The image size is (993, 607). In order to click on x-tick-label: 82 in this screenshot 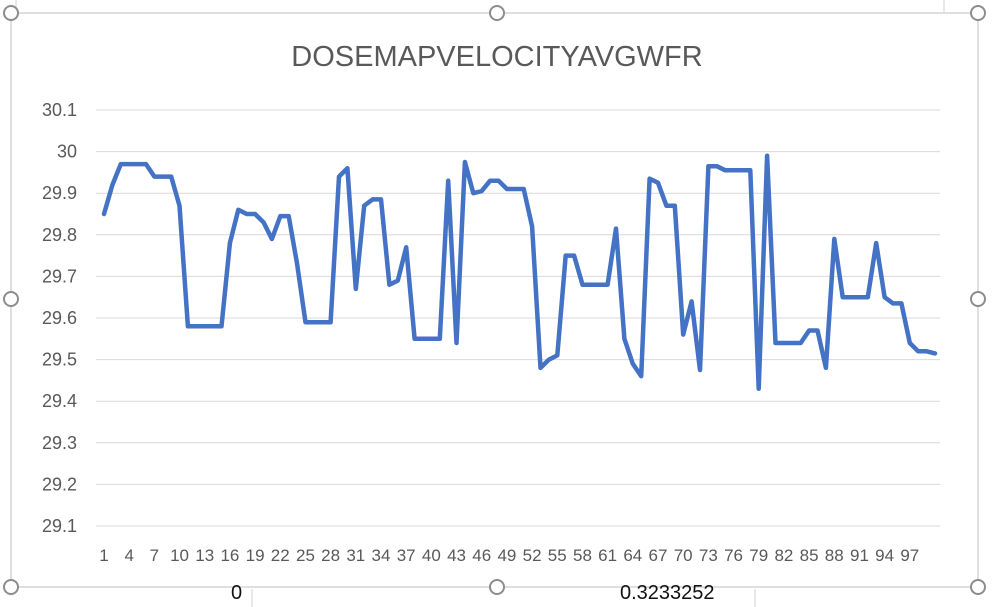, I will do `click(783, 555)`.